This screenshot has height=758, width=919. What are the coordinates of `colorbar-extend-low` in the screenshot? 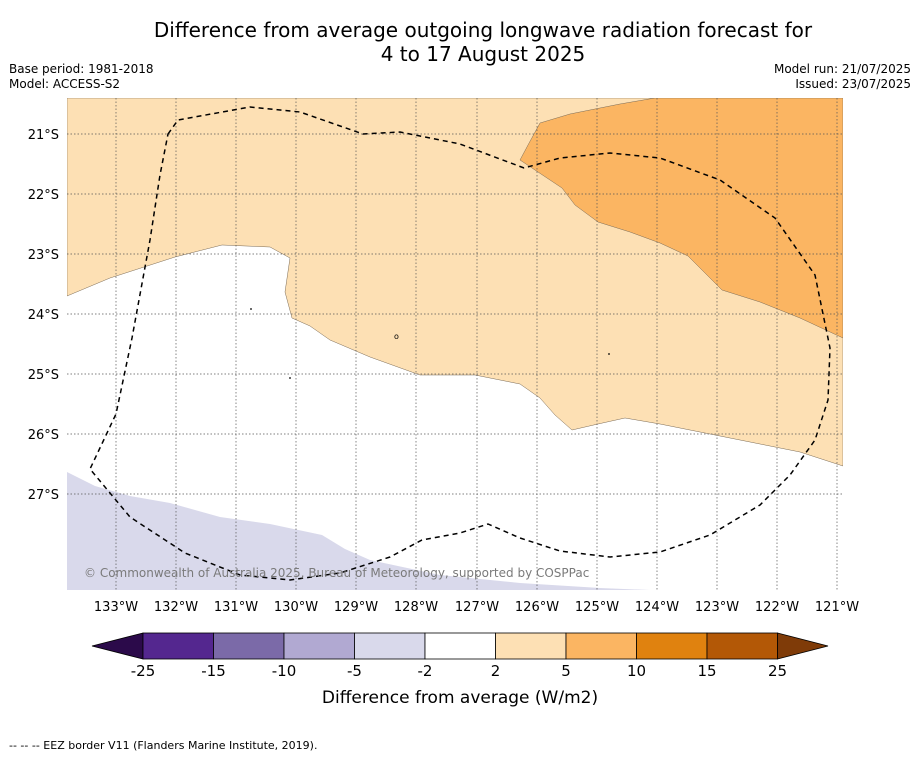 It's located at (117, 646).